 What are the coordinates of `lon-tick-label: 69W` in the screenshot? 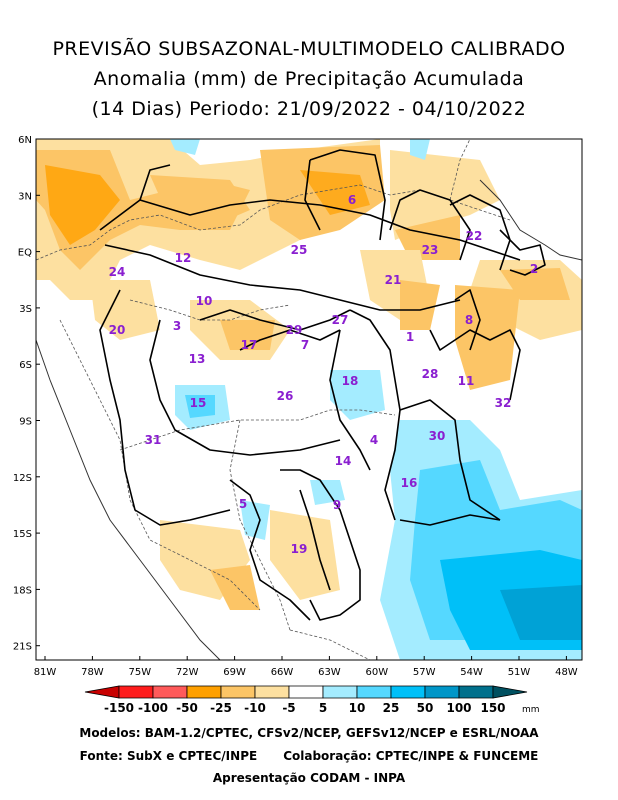 It's located at (234, 672).